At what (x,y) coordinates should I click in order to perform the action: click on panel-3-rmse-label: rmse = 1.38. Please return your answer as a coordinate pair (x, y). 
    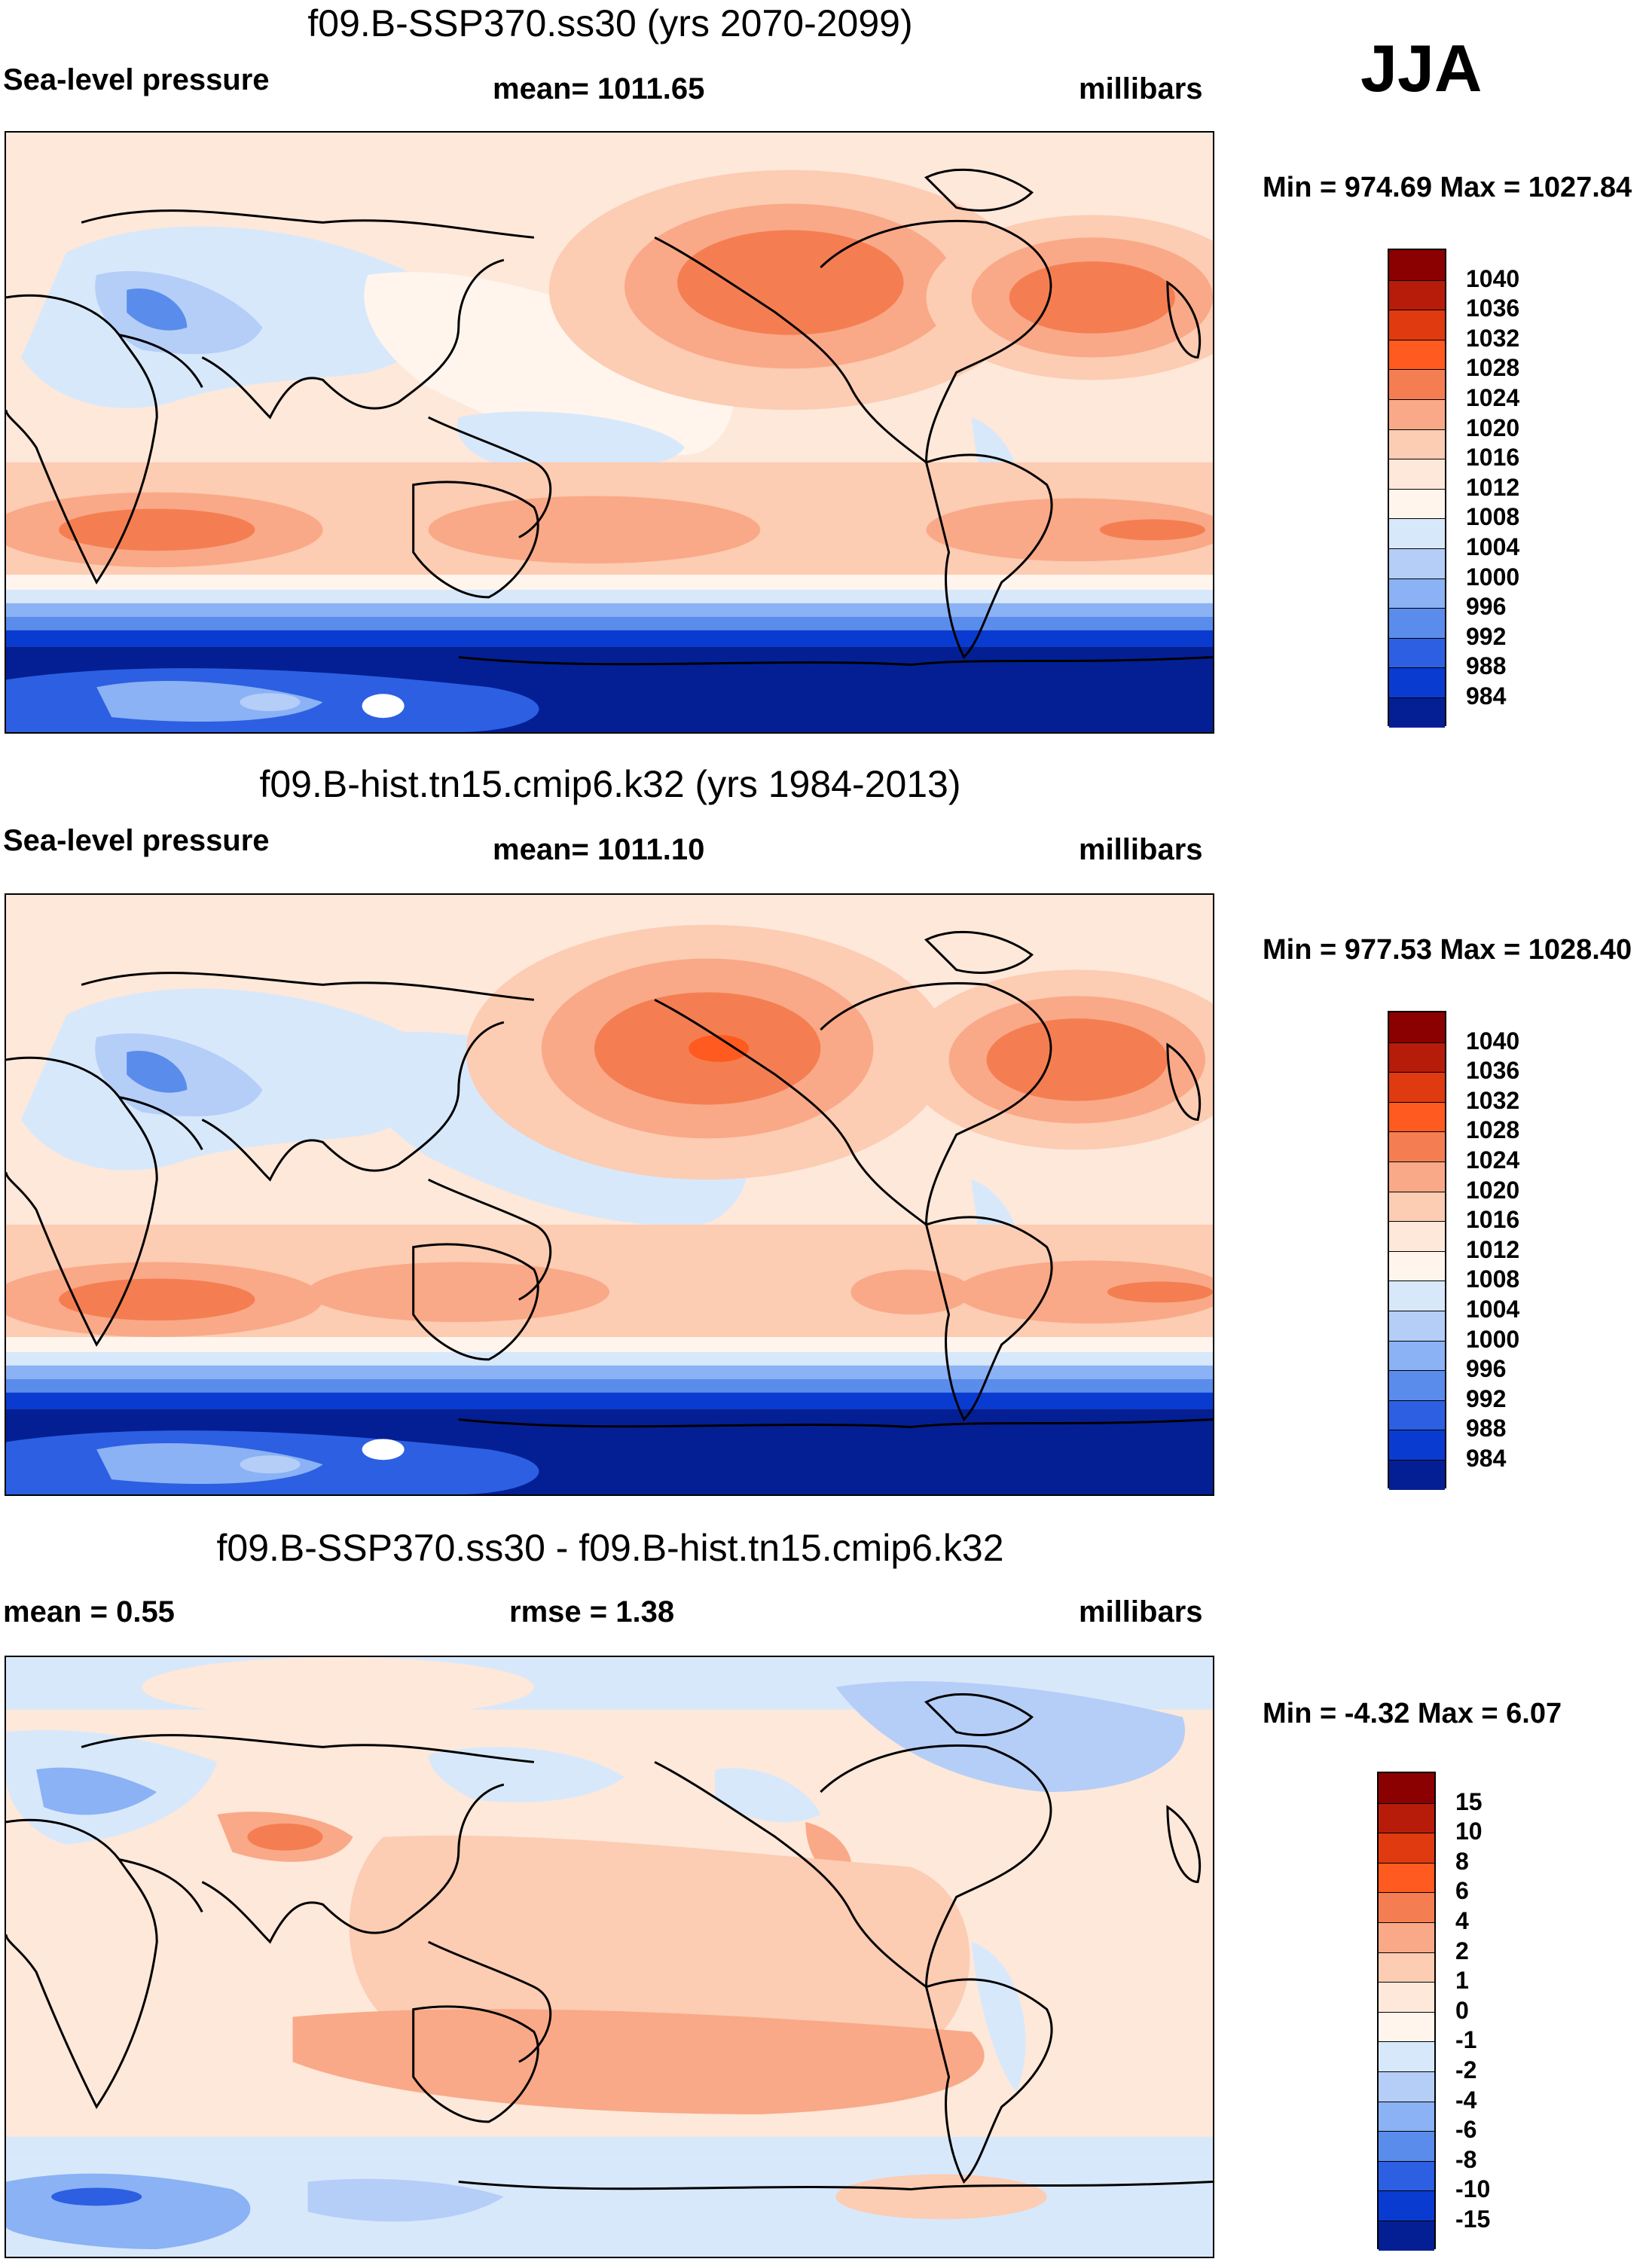
    Looking at the image, I should click on (592, 1612).